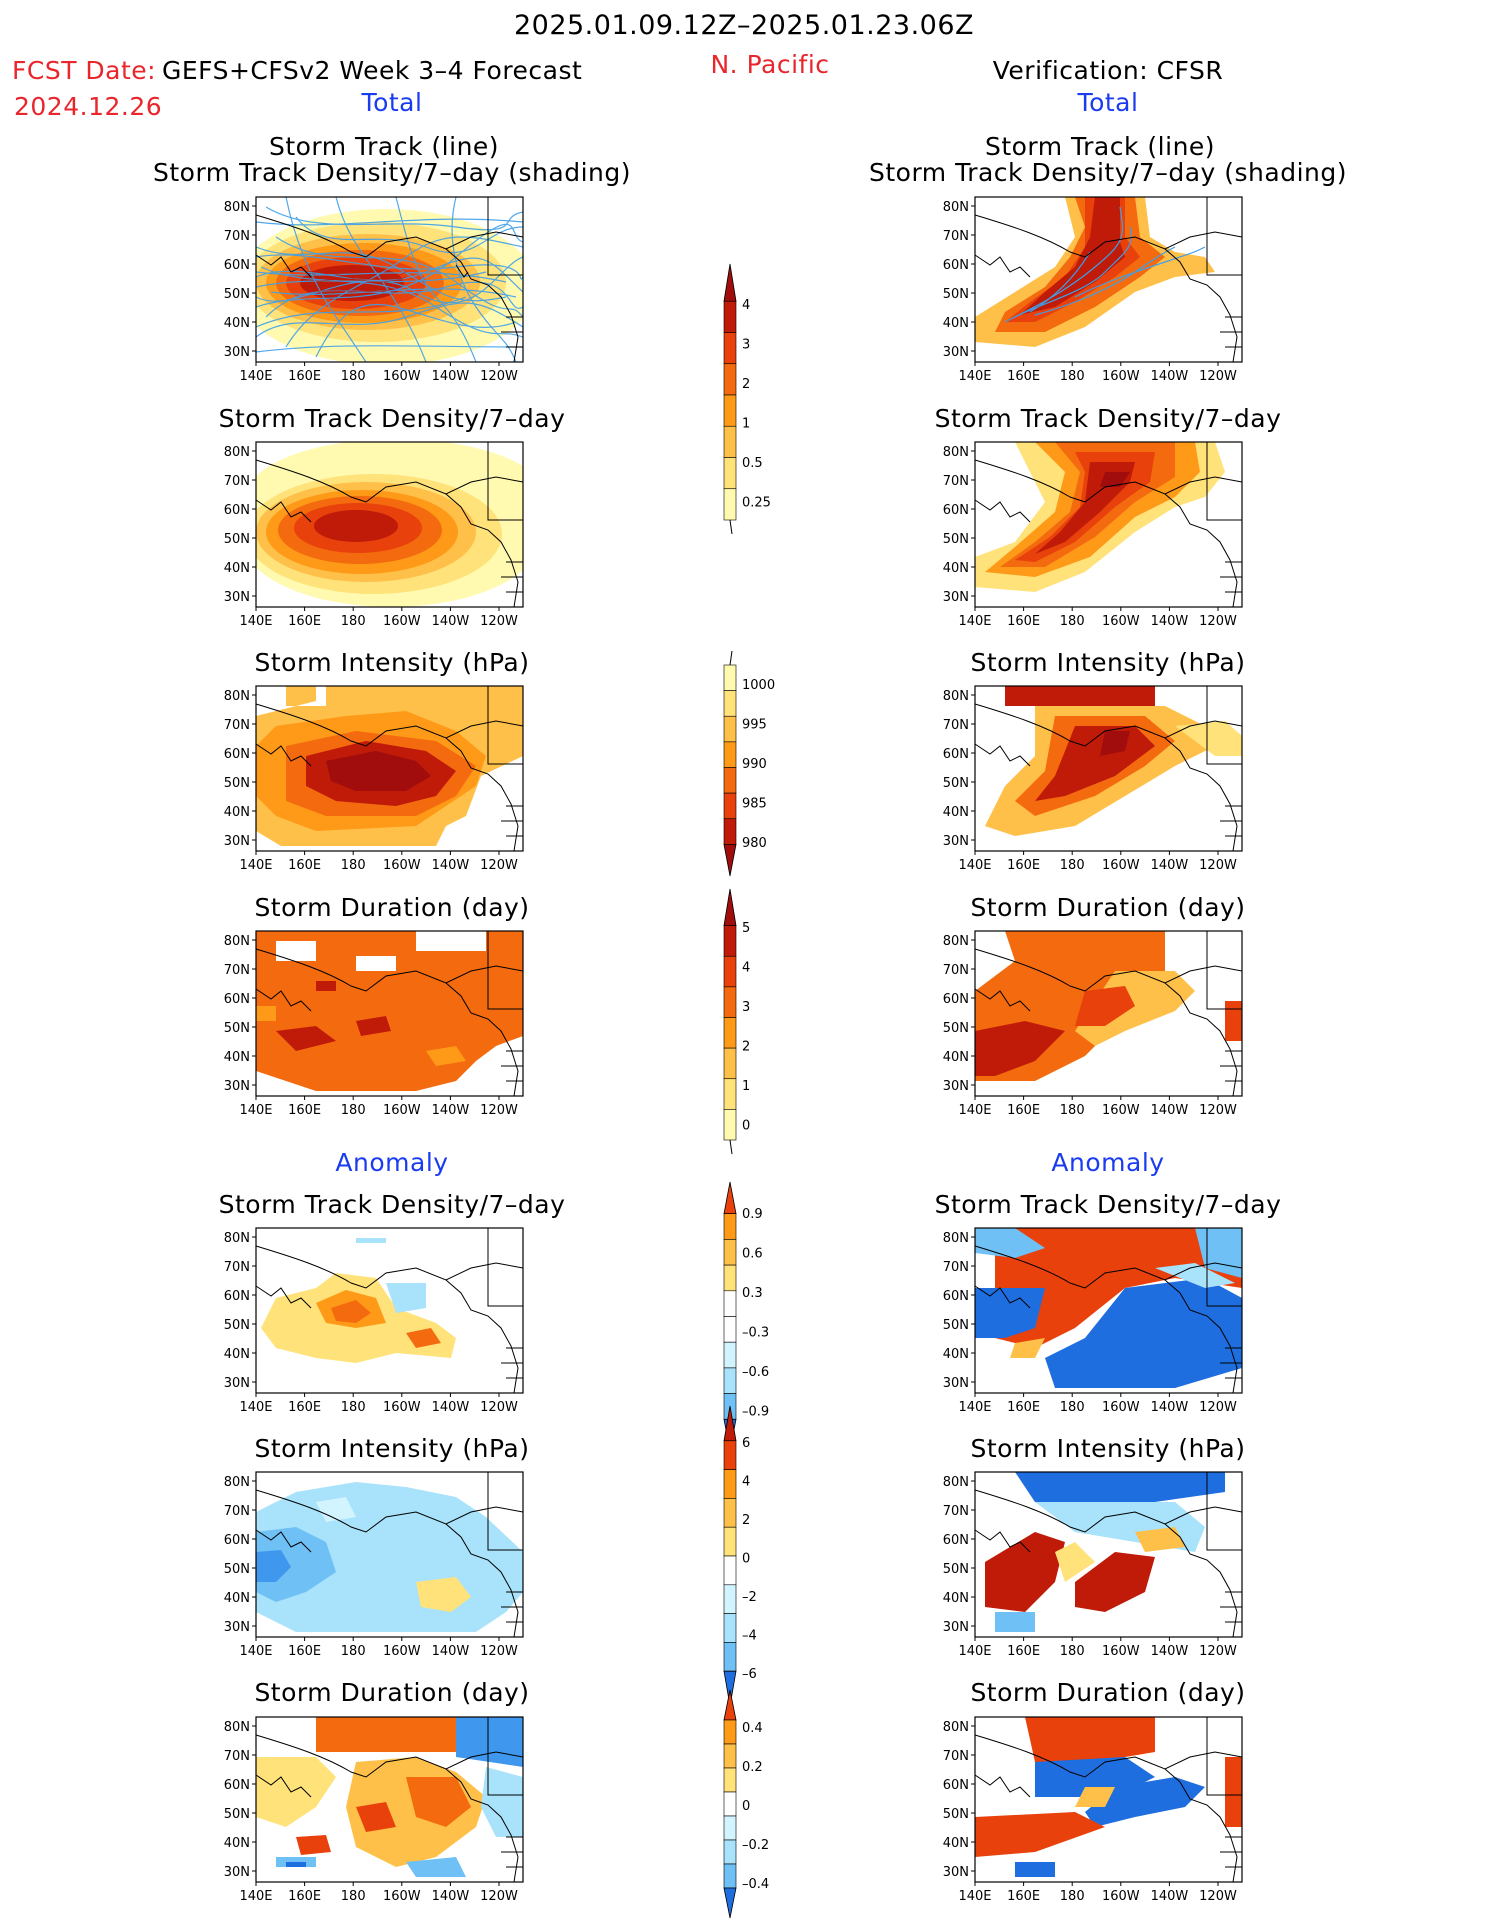 This screenshot has height=1925, width=1487. I want to click on title-track-shading-right: Storm Track Density/7–day (shading), so click(1108, 172).